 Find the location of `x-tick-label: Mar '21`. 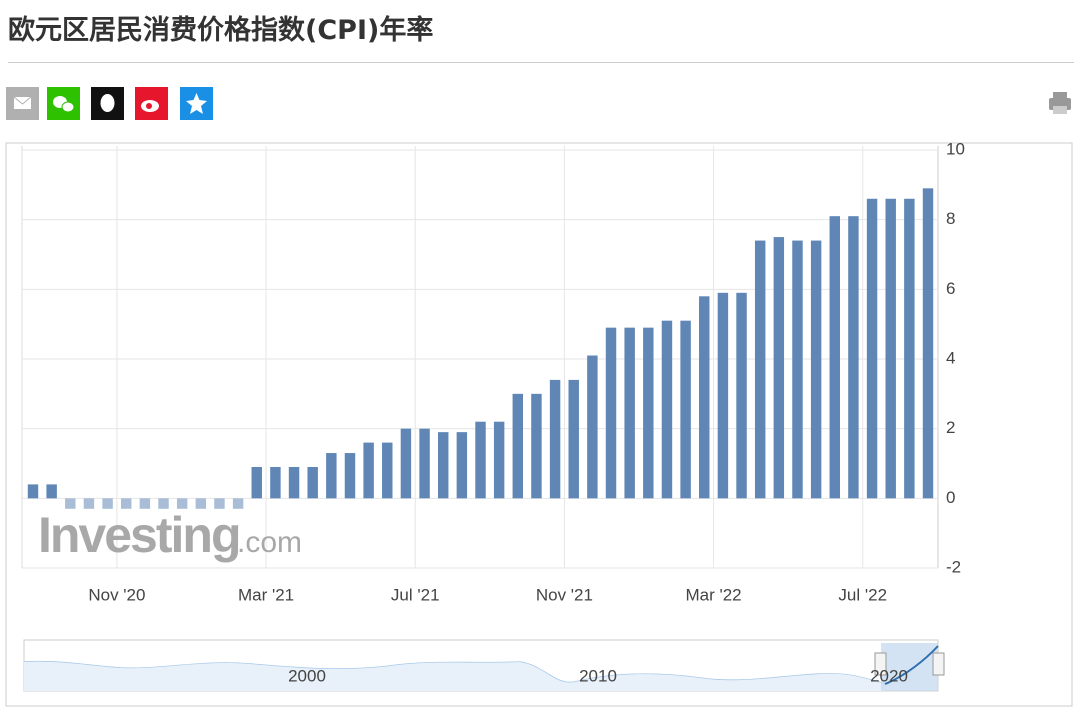

x-tick-label: Mar '21 is located at coordinates (266, 594).